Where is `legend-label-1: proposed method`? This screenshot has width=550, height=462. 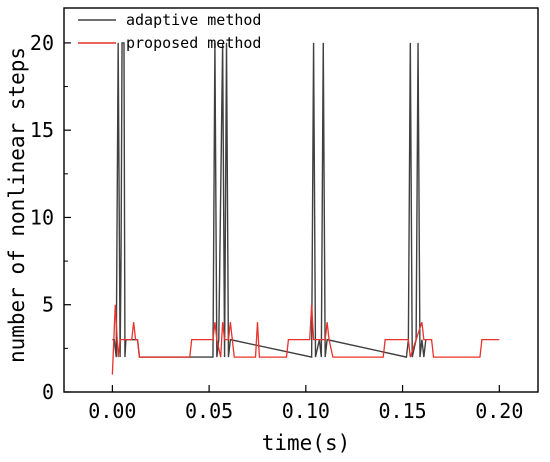
legend-label-1: proposed method is located at coordinates (193, 43).